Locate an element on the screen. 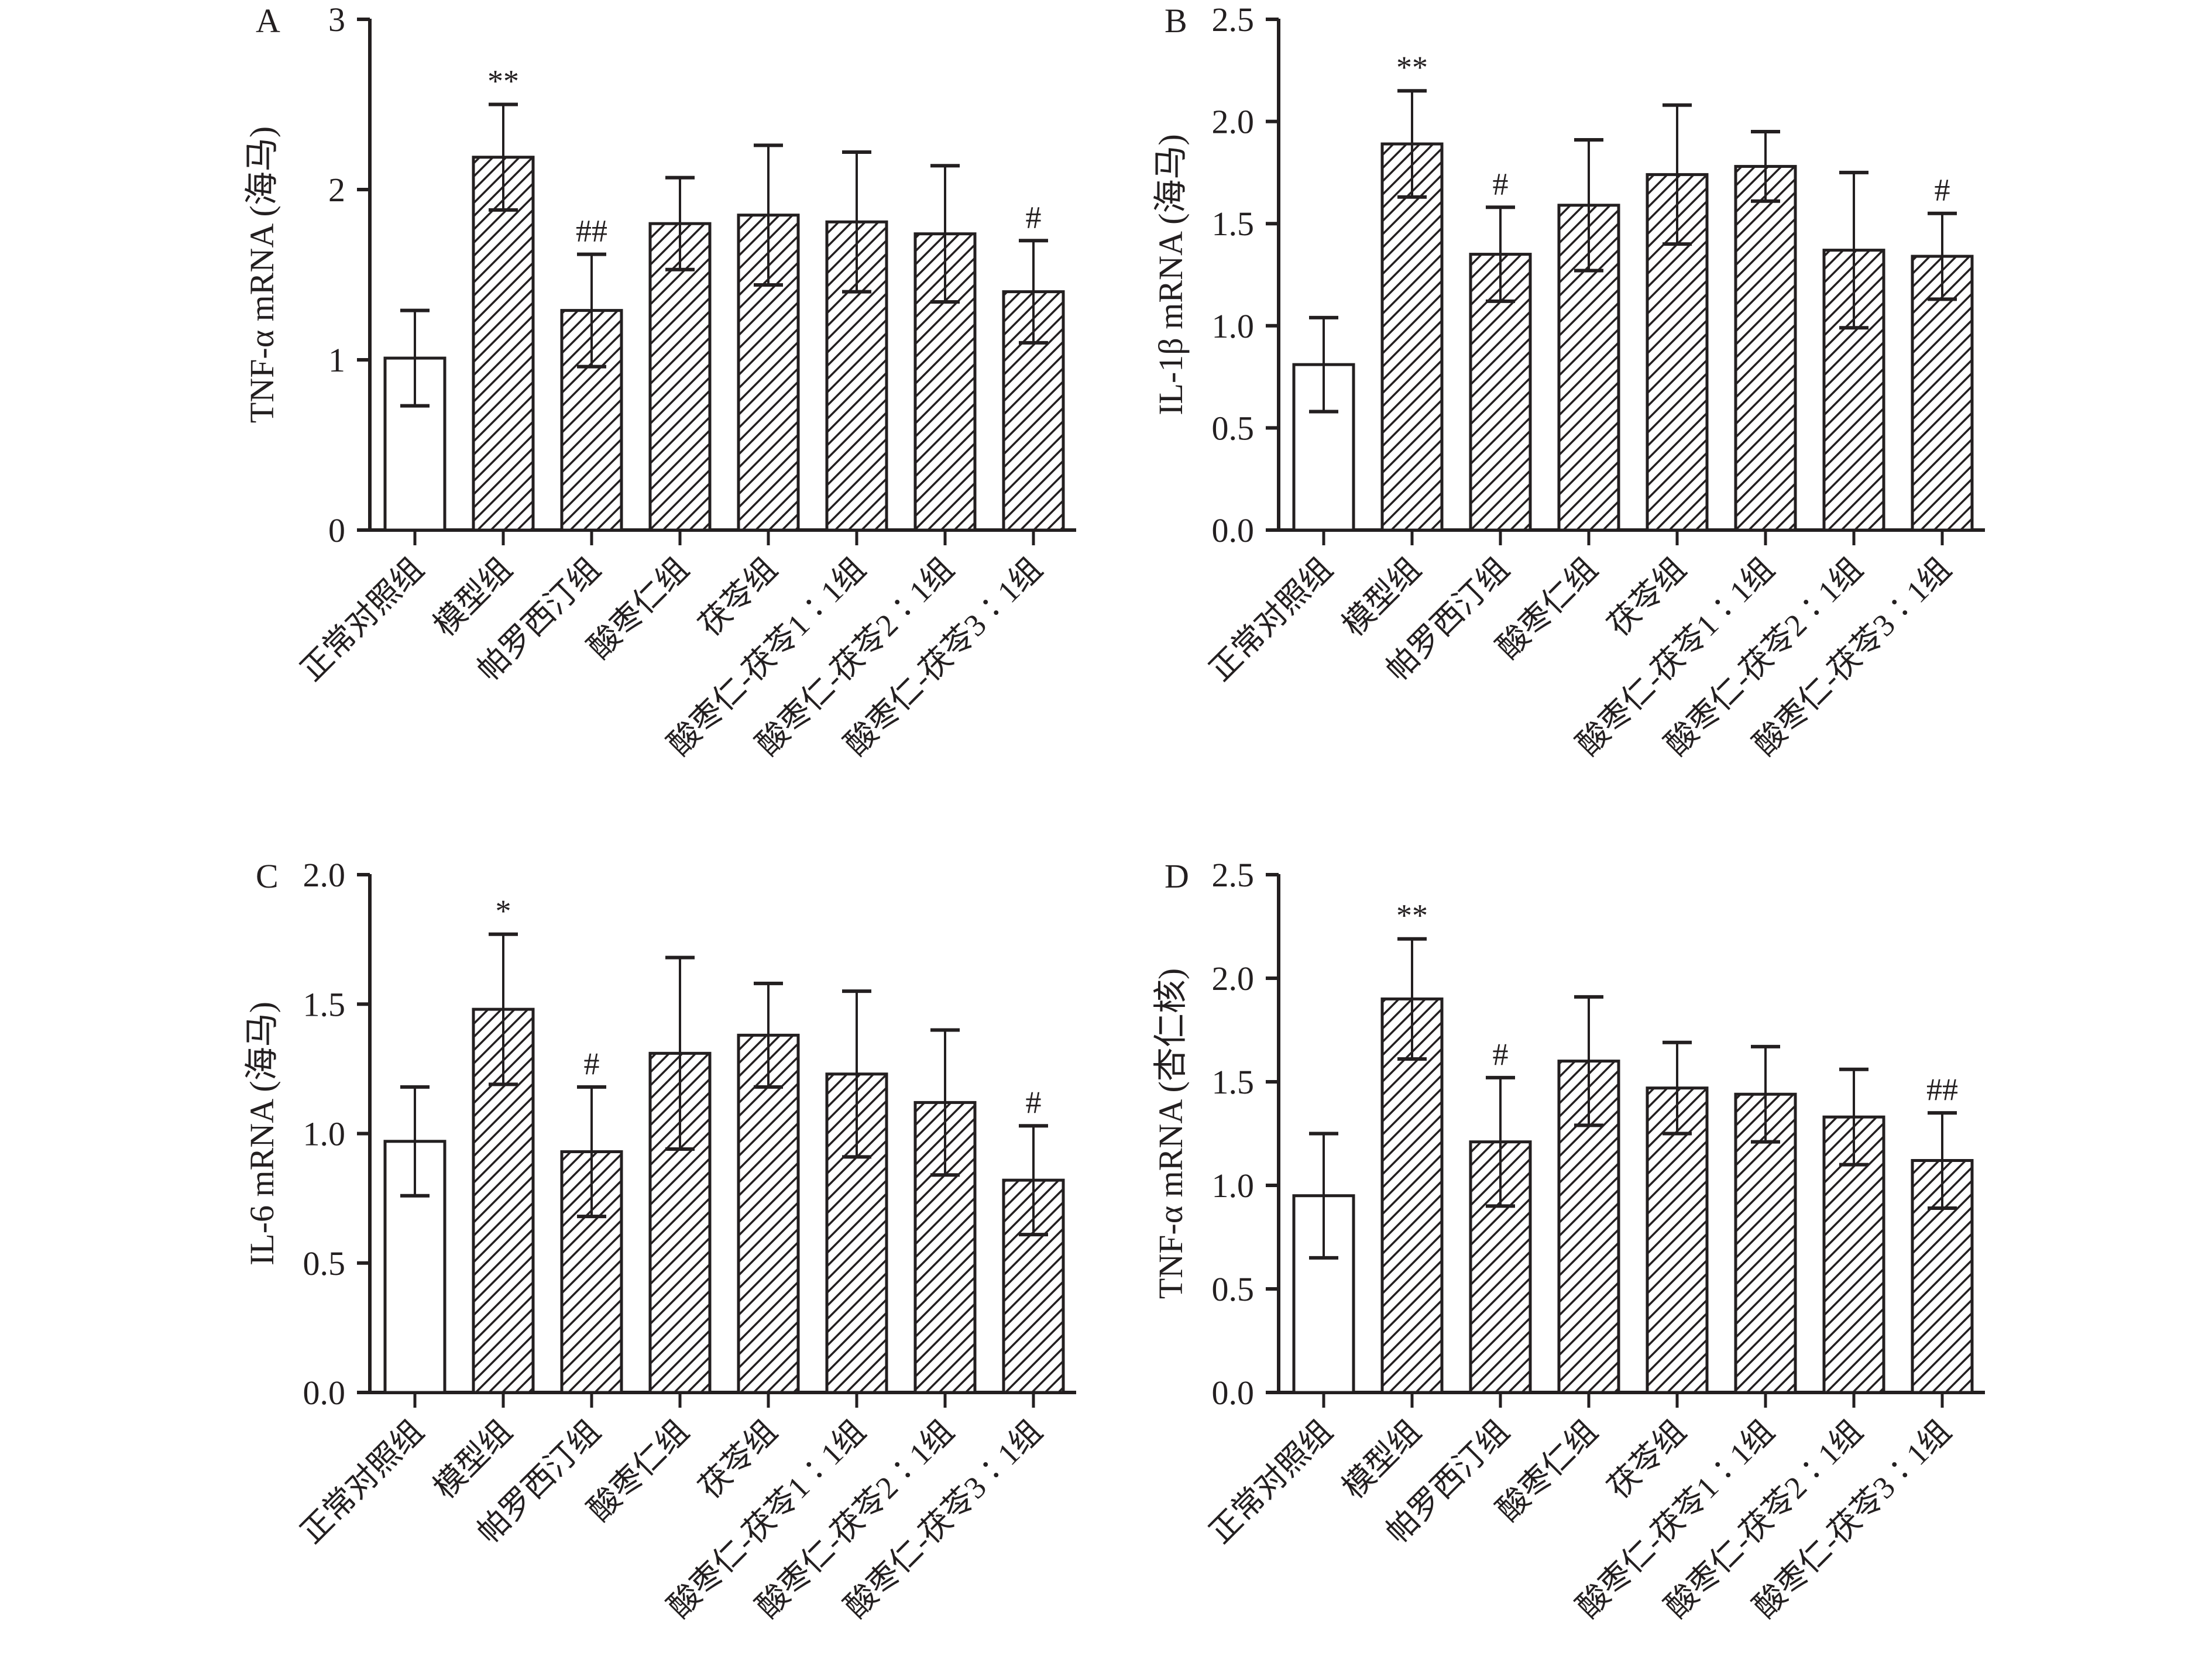 The height and width of the screenshot is (1654, 2212). y-tick-label: 3 is located at coordinates (336, 20).